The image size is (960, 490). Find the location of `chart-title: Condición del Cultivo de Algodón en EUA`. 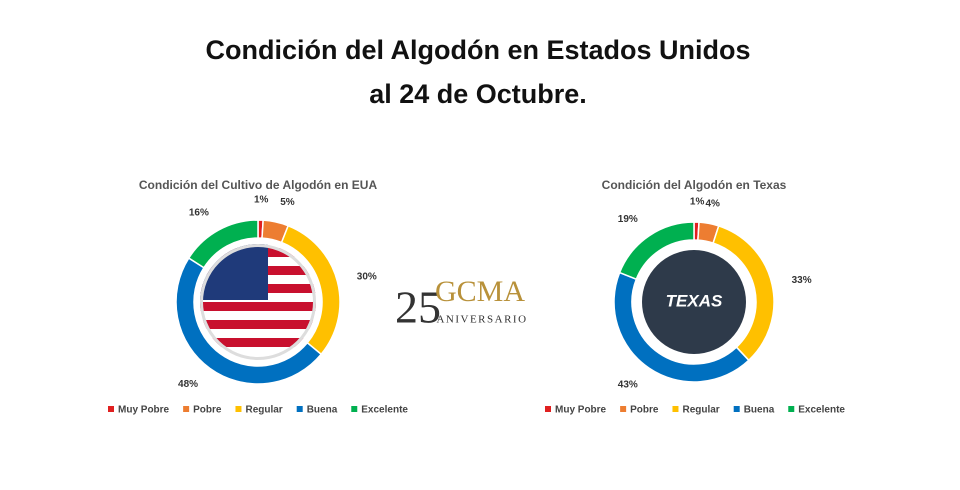

chart-title: Condición del Cultivo de Algodón en EUA is located at coordinates (258, 185).